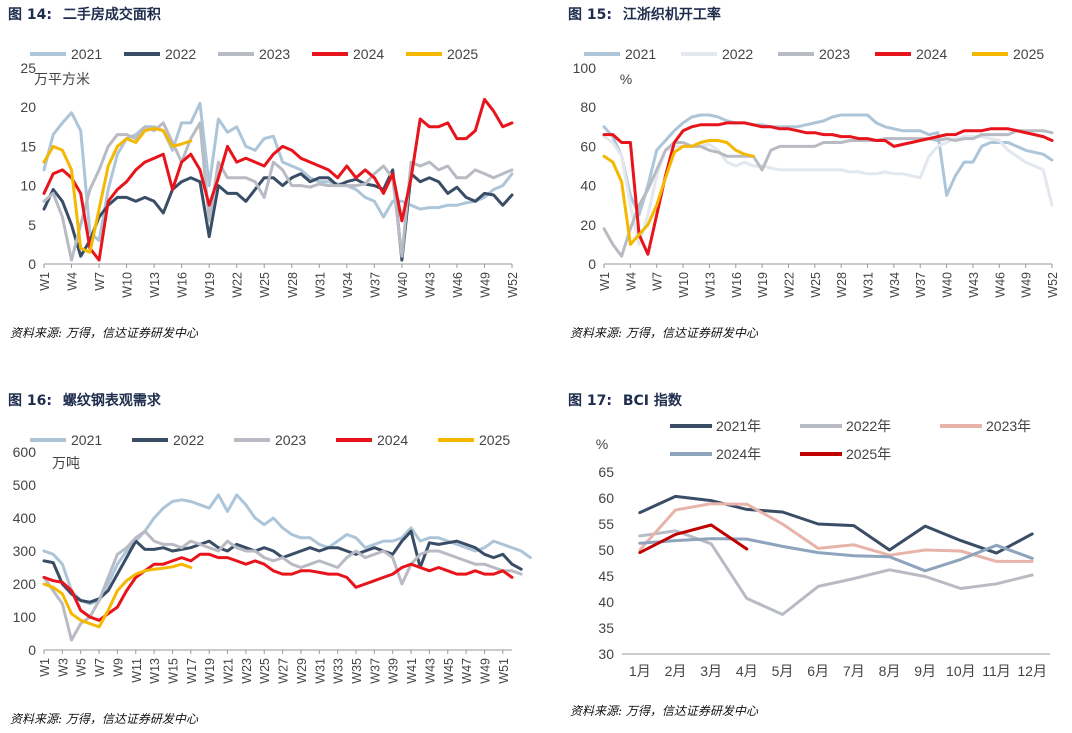 The image size is (1072, 733). Describe the element at coordinates (606, 628) in the screenshot. I see `y-tick-label: 35` at that location.